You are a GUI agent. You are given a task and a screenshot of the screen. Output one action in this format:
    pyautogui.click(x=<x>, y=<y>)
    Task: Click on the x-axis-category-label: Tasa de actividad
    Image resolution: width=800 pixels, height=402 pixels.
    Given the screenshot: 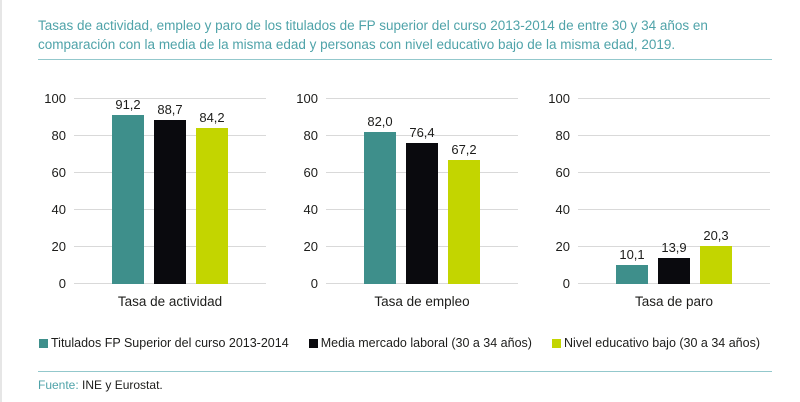 What is the action you would take?
    pyautogui.click(x=170, y=301)
    